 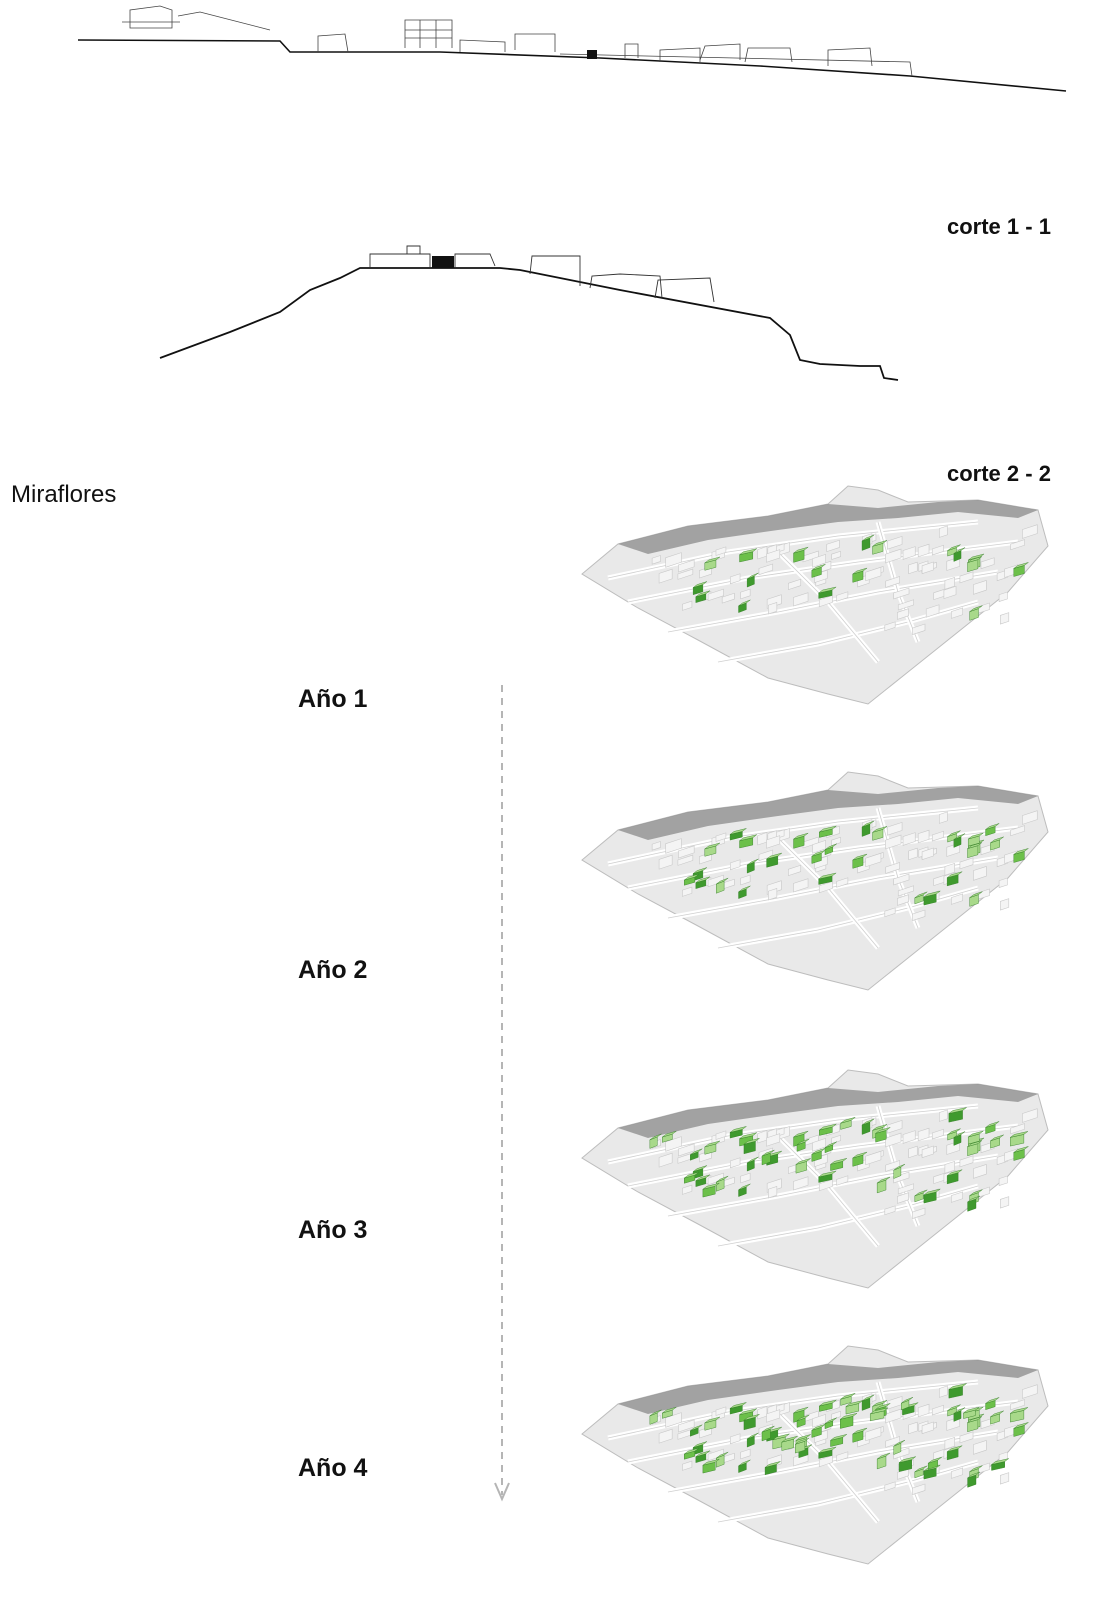 I want to click on section-1-1-drawing, so click(x=572, y=48).